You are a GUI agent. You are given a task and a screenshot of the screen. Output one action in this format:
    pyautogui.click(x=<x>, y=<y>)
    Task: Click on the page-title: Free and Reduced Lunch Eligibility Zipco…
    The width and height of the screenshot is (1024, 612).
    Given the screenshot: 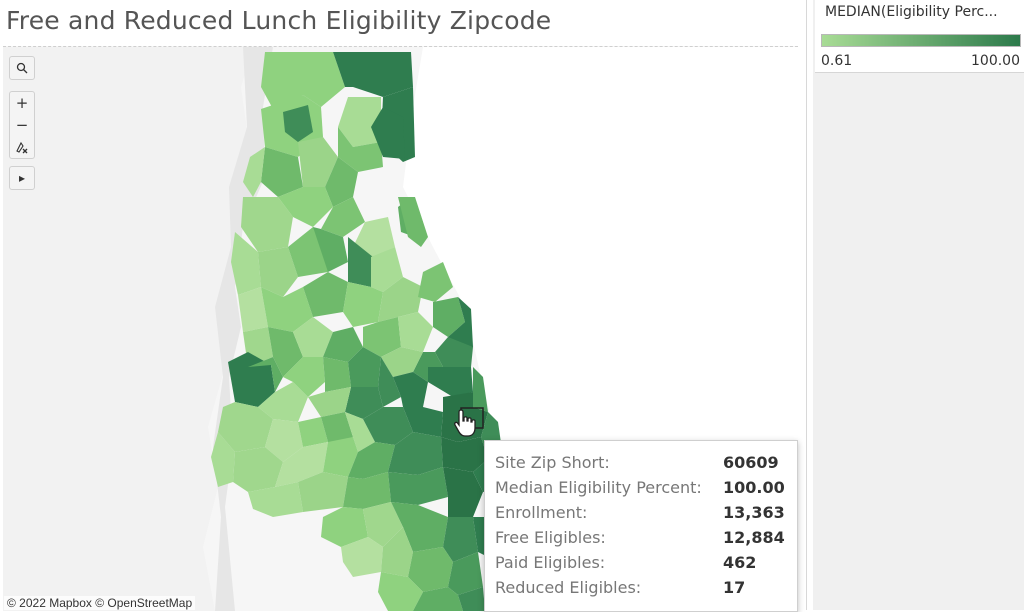 What is the action you would take?
    pyautogui.click(x=279, y=20)
    